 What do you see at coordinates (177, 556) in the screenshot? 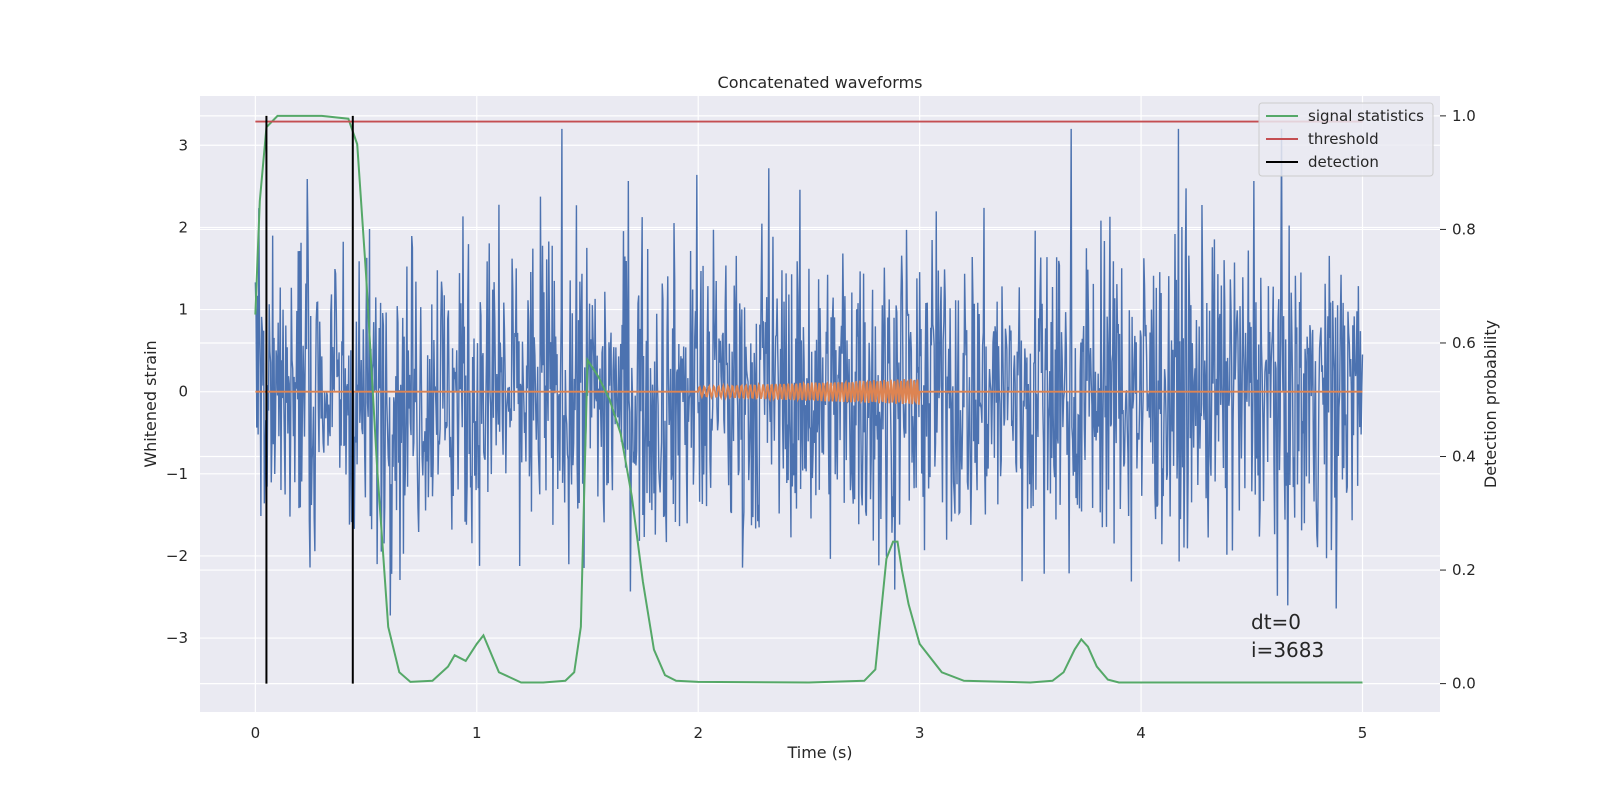
I see `y-left-tick-label-1: −2` at bounding box center [177, 556].